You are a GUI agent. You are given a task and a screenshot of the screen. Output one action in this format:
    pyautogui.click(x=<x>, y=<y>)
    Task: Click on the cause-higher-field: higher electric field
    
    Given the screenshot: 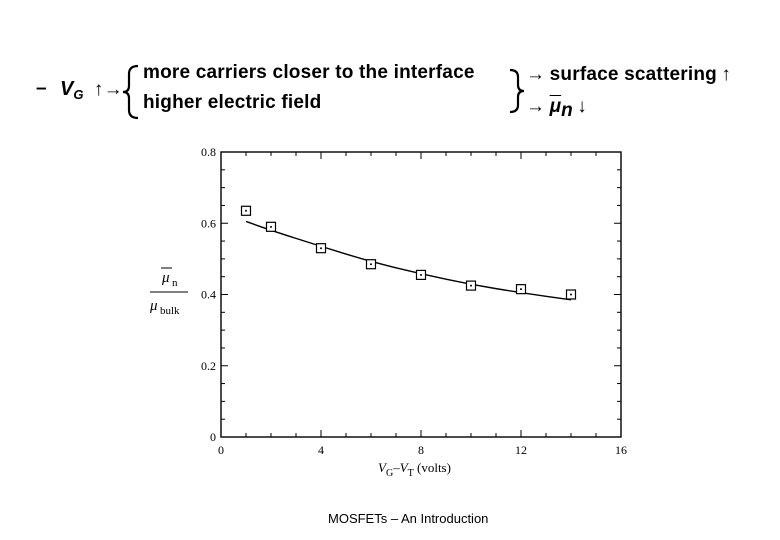 What is the action you would take?
    pyautogui.click(x=232, y=102)
    